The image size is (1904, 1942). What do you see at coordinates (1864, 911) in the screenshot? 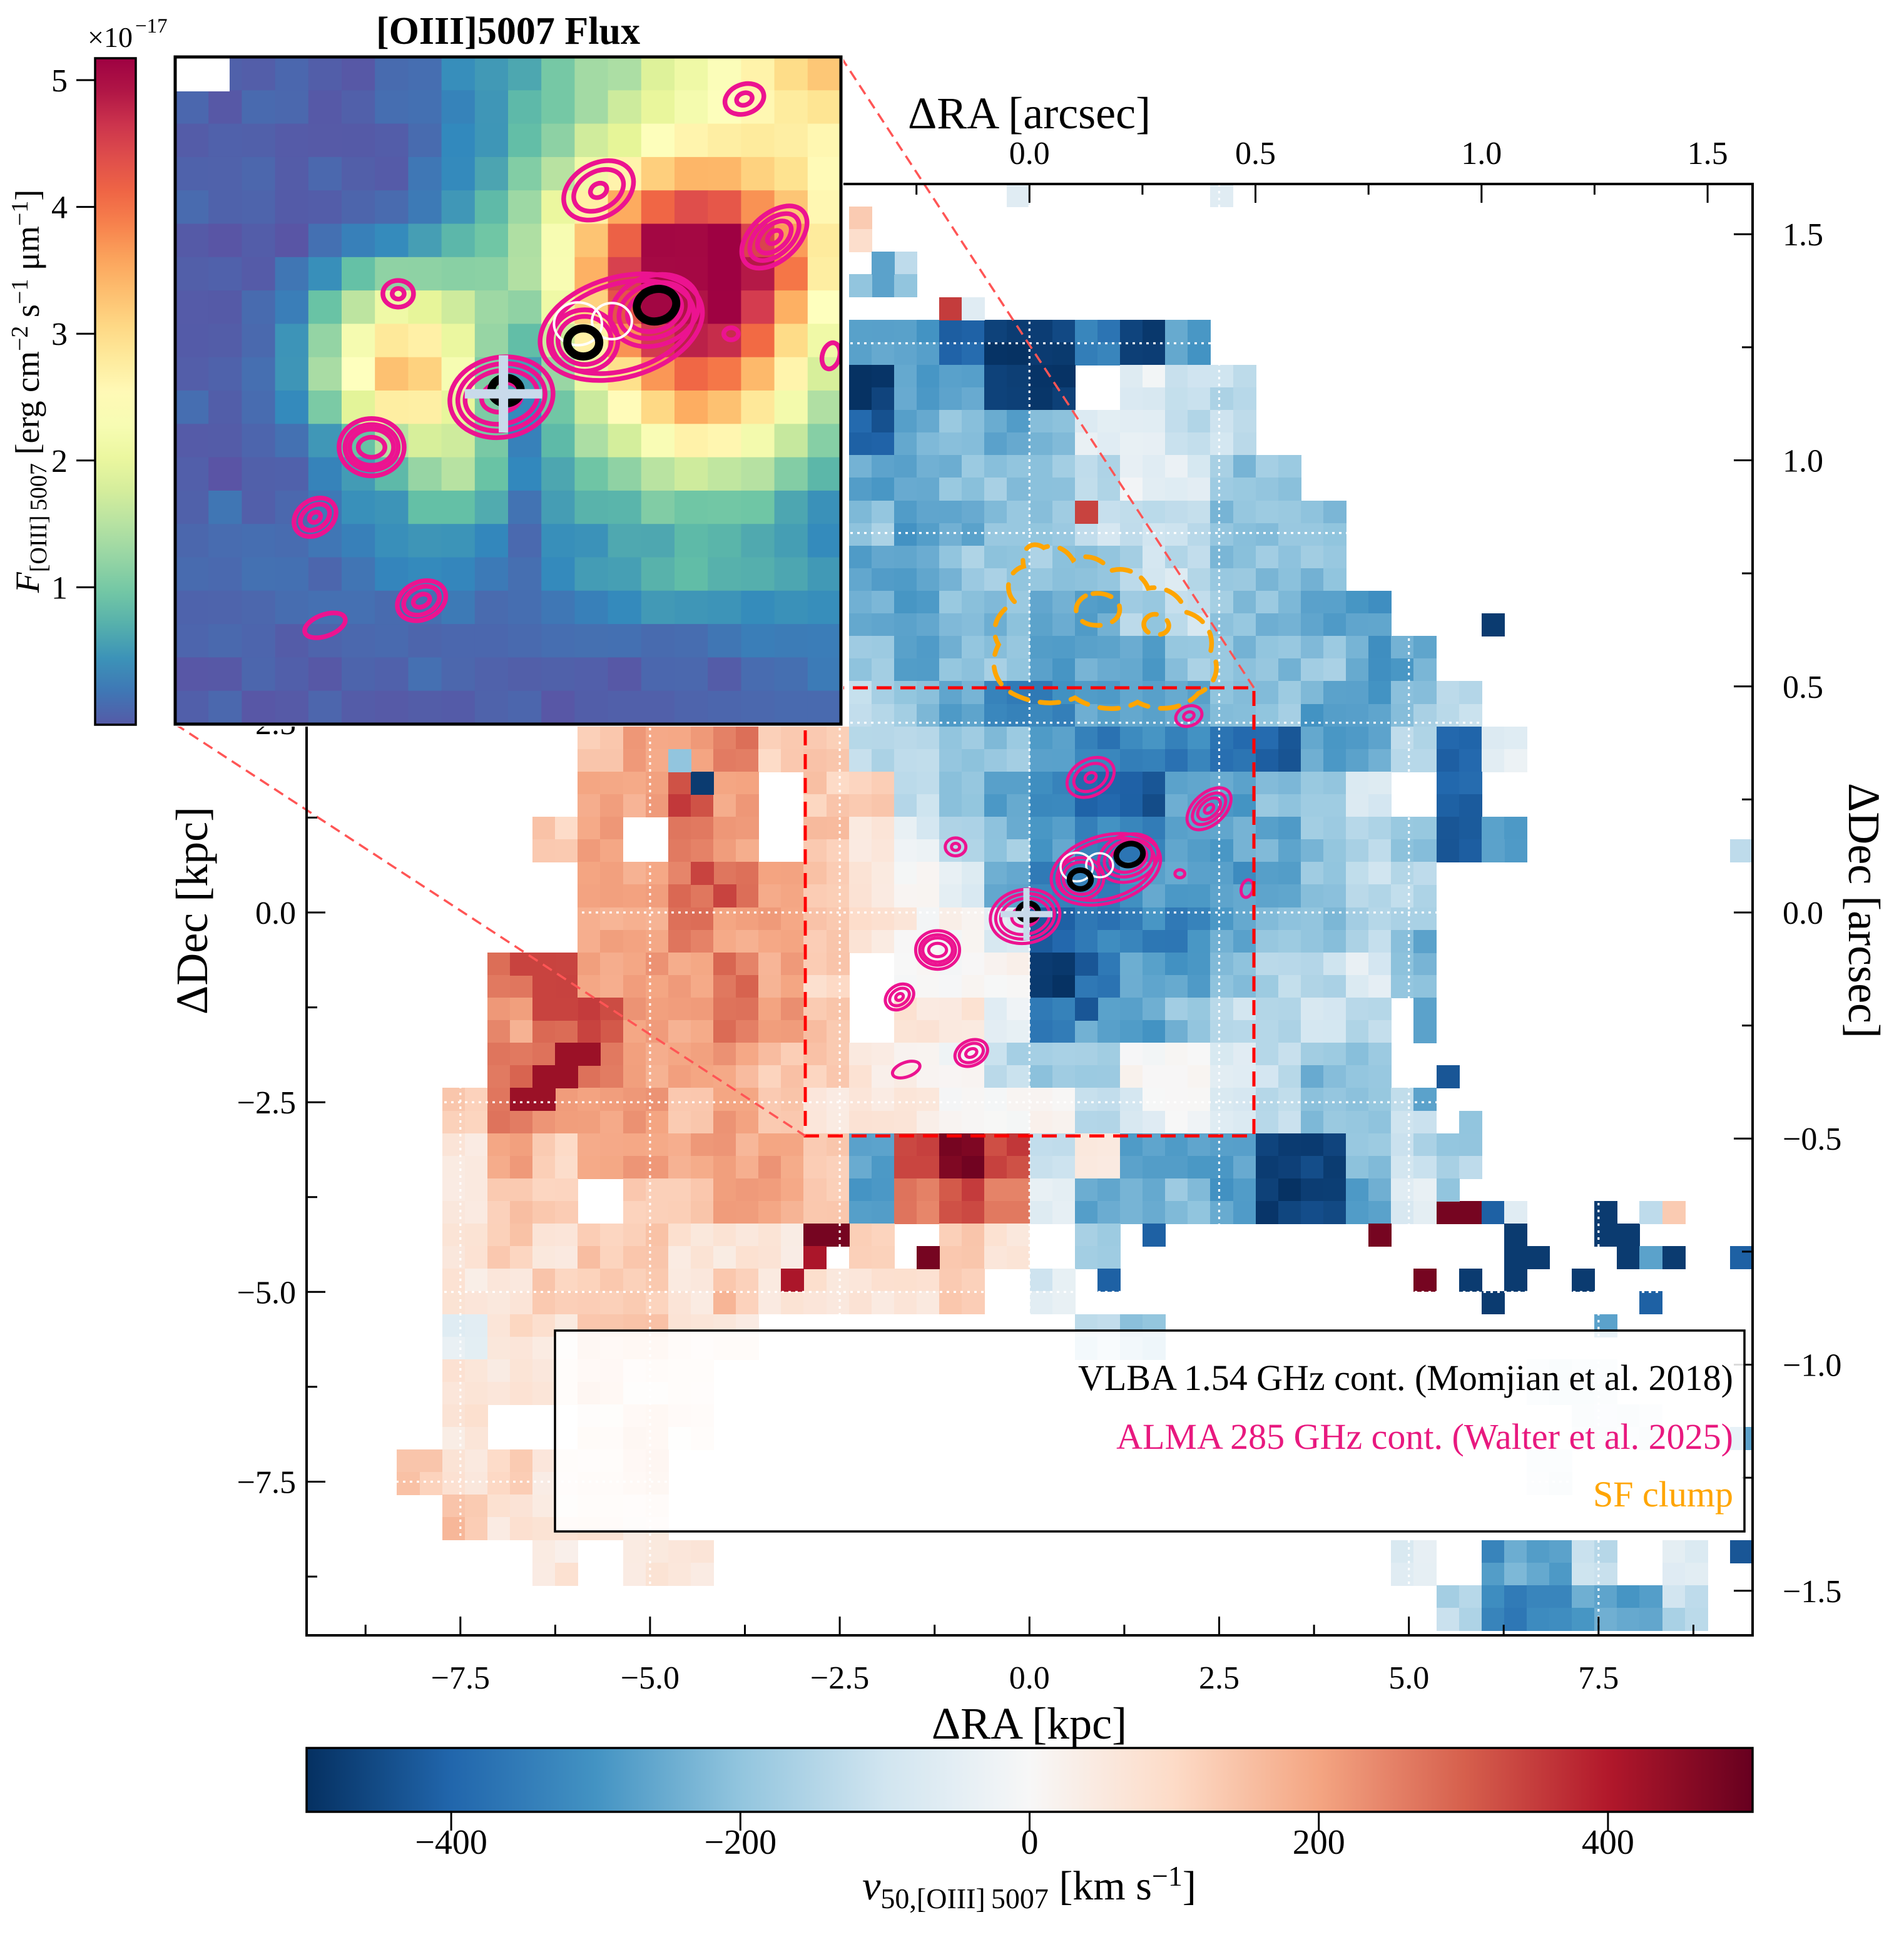
I see `svg-text: ΔDec [arcsec]` at bounding box center [1864, 911].